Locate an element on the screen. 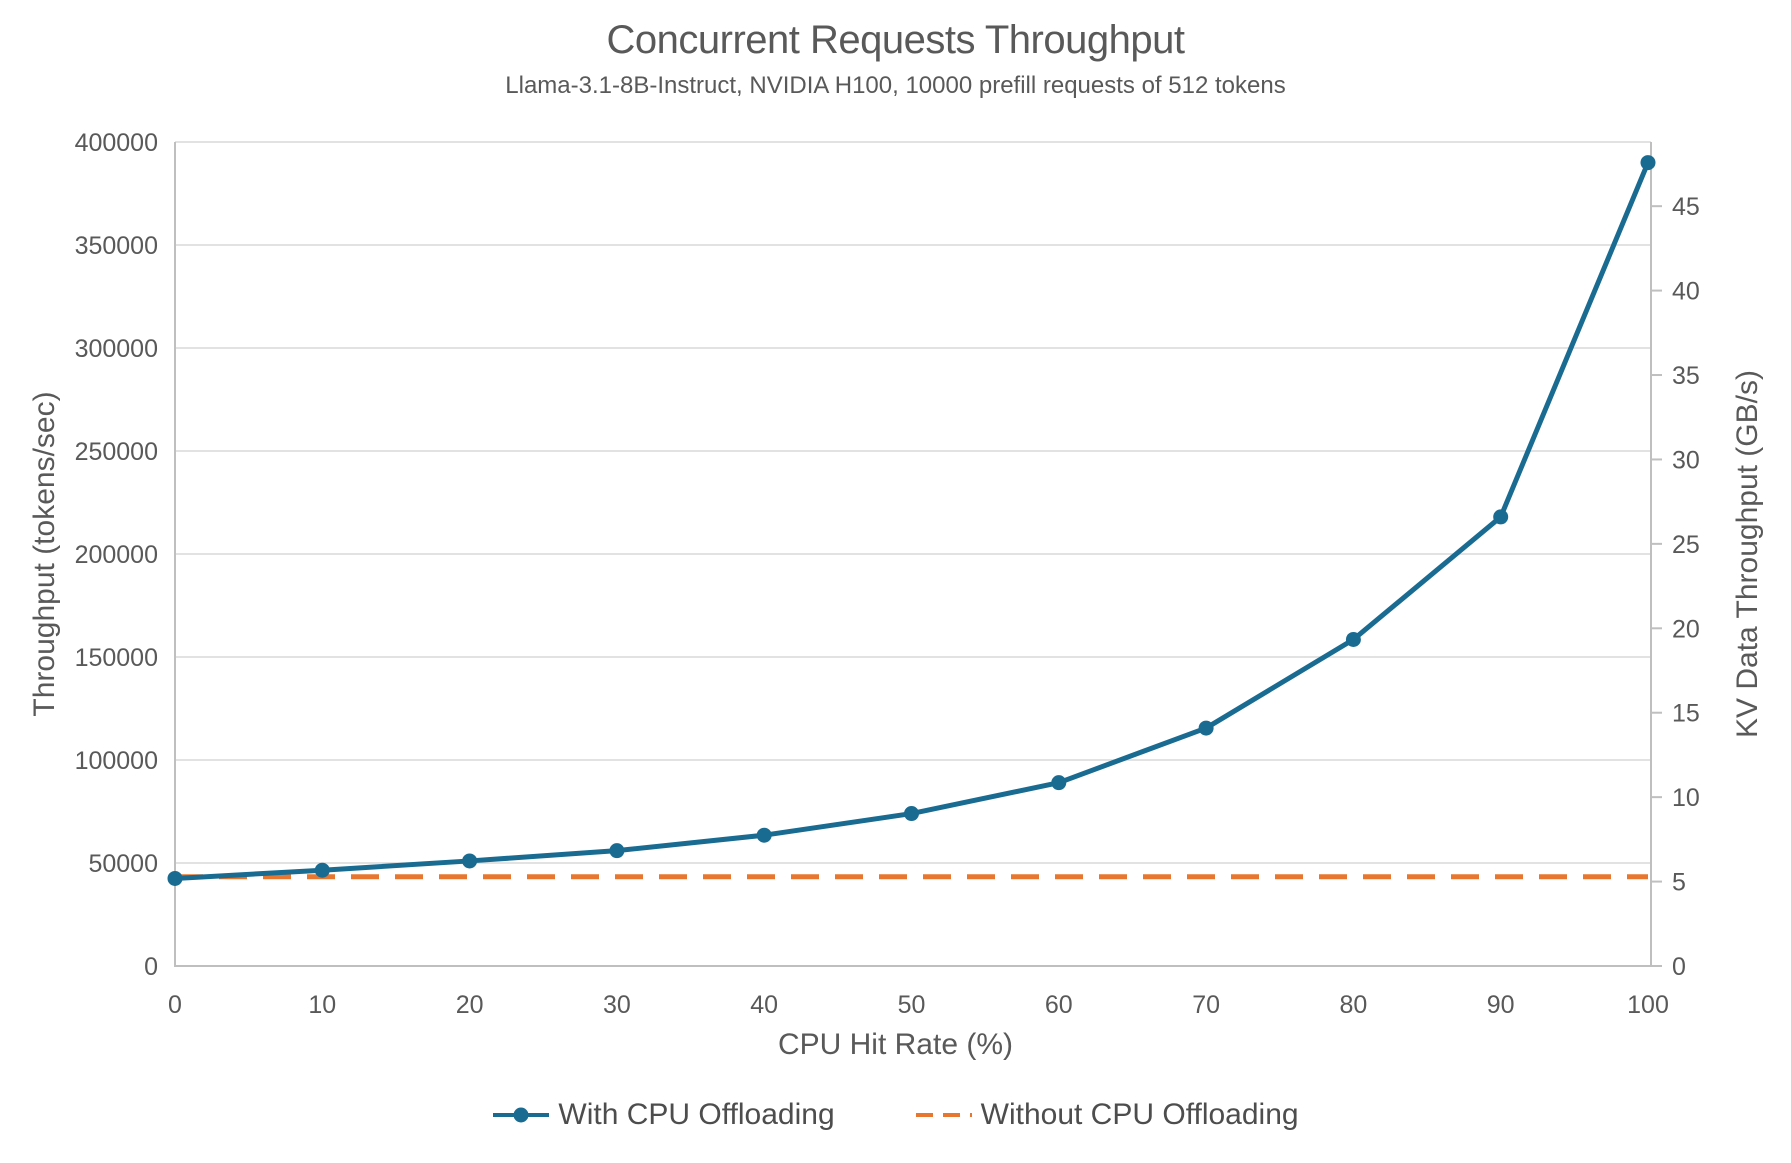 This screenshot has width=1791, height=1163. left-axis-tick-label: 0 is located at coordinates (151, 967).